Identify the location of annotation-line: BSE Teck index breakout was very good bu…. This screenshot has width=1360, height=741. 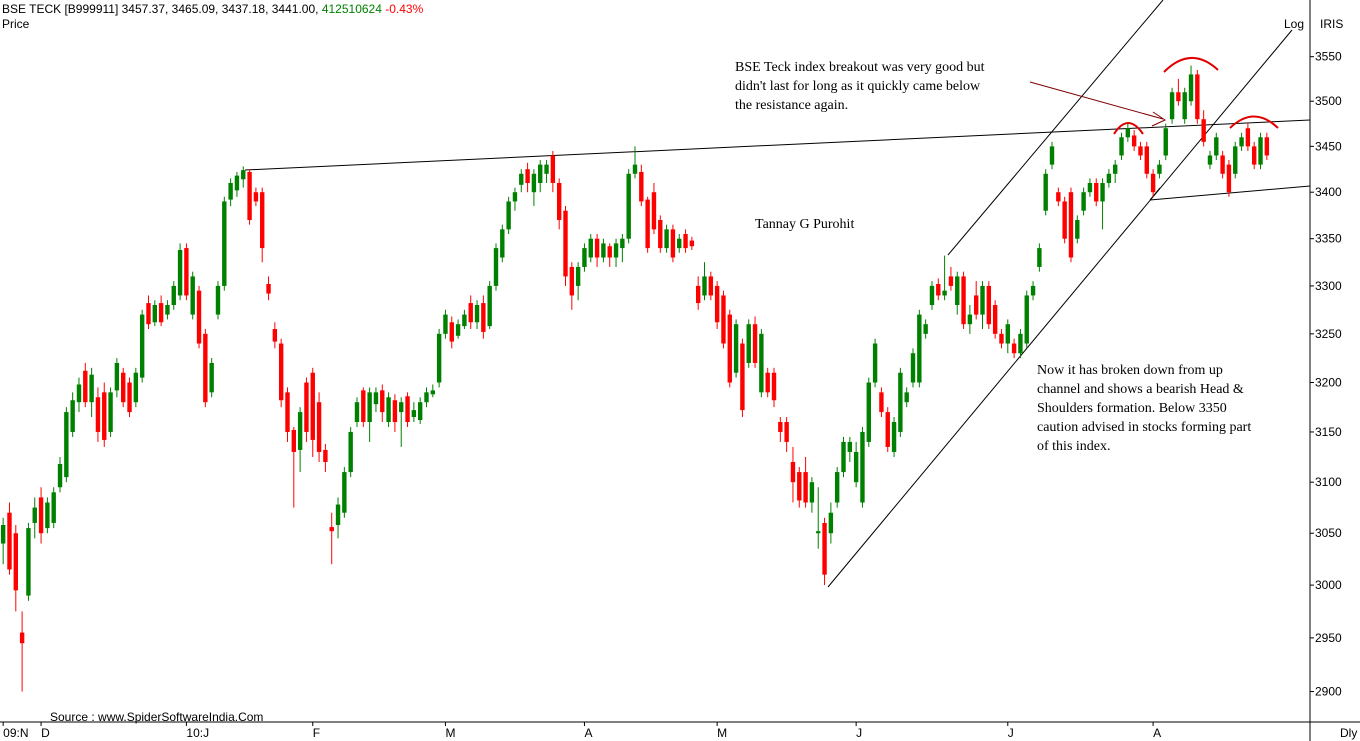
(860, 67).